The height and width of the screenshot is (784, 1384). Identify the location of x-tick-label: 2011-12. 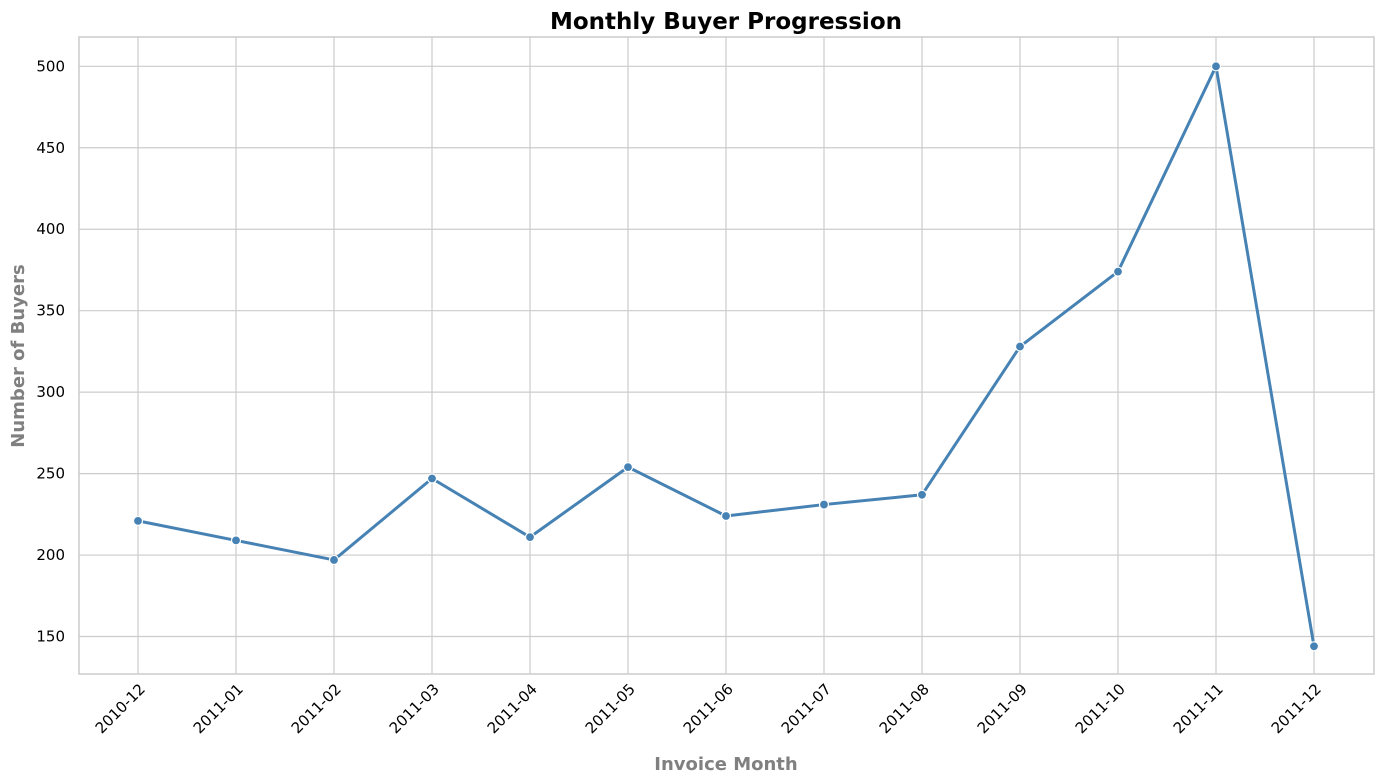
(1296, 708).